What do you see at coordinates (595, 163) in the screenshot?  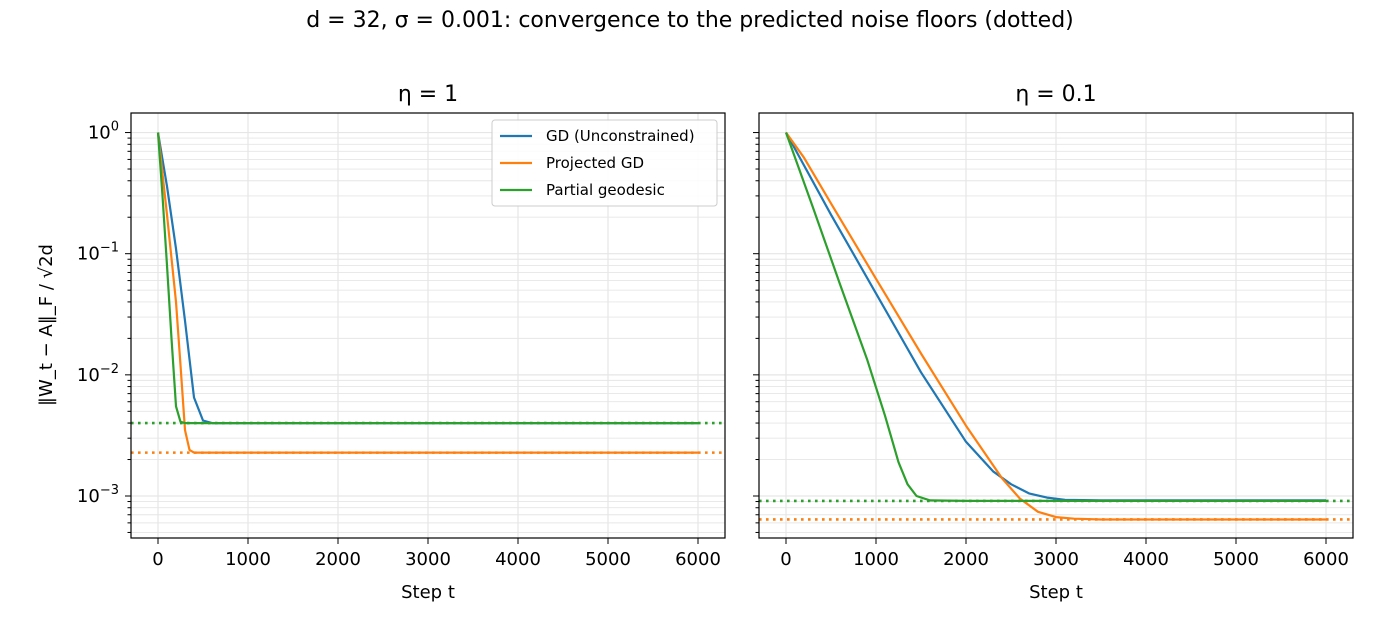 I see `legend-label: Projected GD` at bounding box center [595, 163].